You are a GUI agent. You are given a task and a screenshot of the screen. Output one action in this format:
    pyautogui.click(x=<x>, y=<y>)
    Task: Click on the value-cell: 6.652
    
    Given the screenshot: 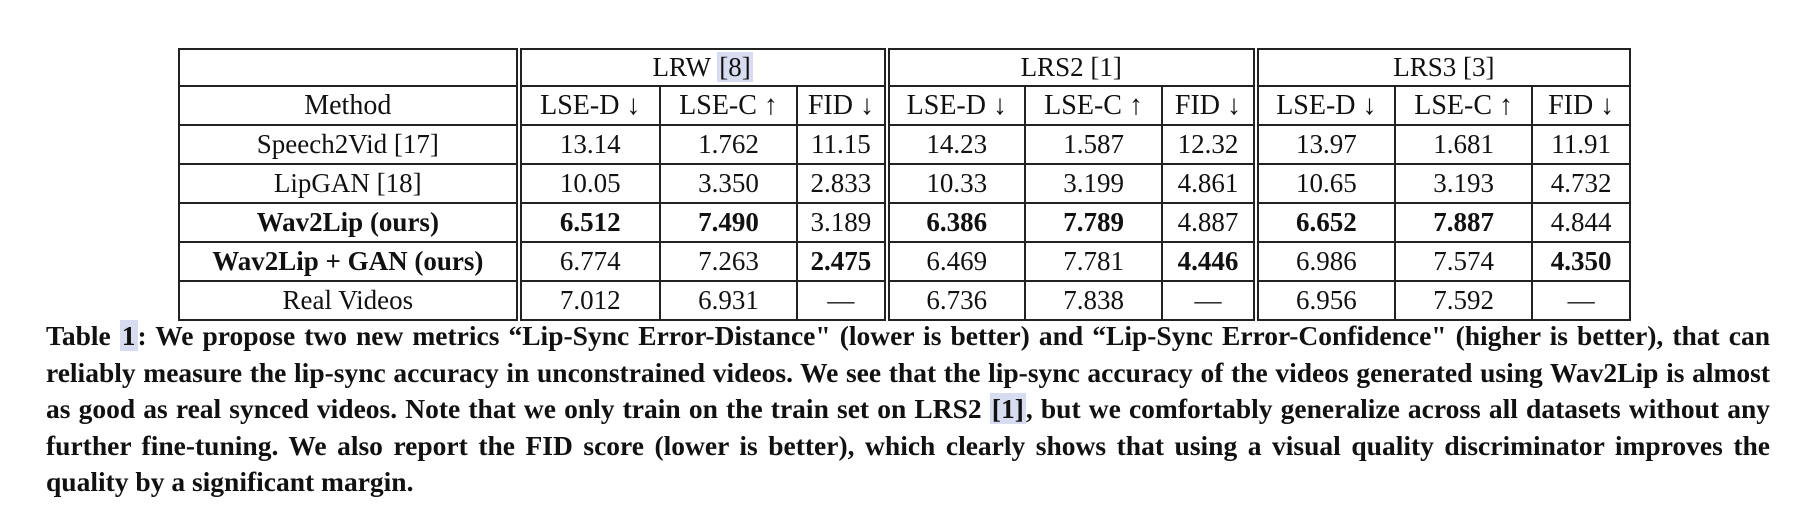 What is the action you would take?
    pyautogui.click(x=1324, y=222)
    